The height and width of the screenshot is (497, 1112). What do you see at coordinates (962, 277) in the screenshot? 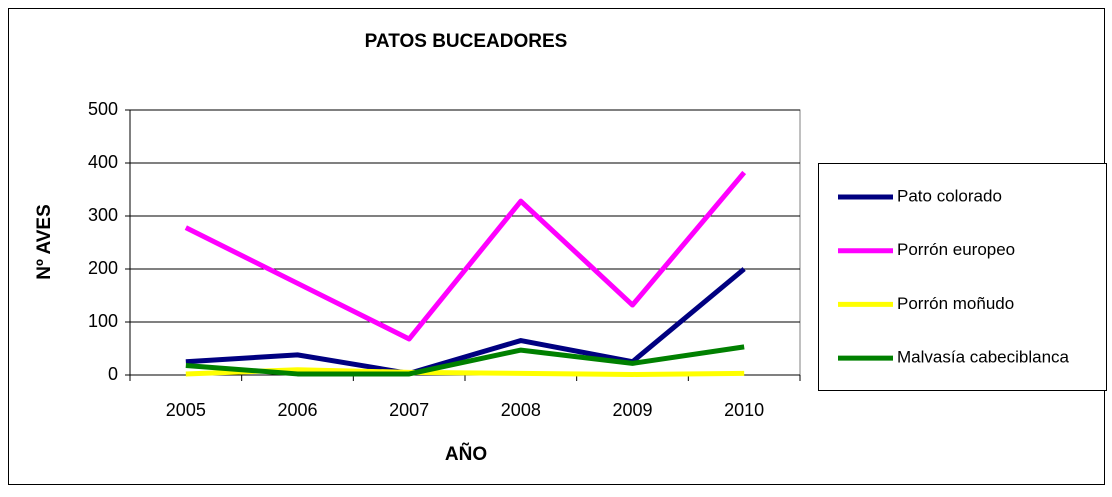
I see `legend-box` at bounding box center [962, 277].